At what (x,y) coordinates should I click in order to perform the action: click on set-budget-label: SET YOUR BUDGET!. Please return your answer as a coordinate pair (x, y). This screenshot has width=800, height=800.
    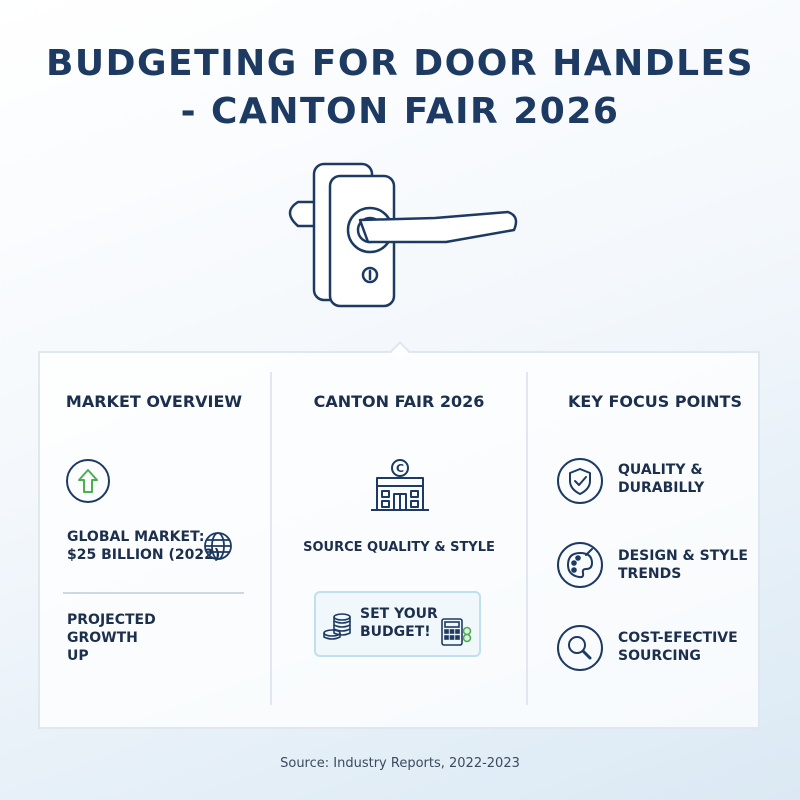
    Looking at the image, I should click on (399, 623).